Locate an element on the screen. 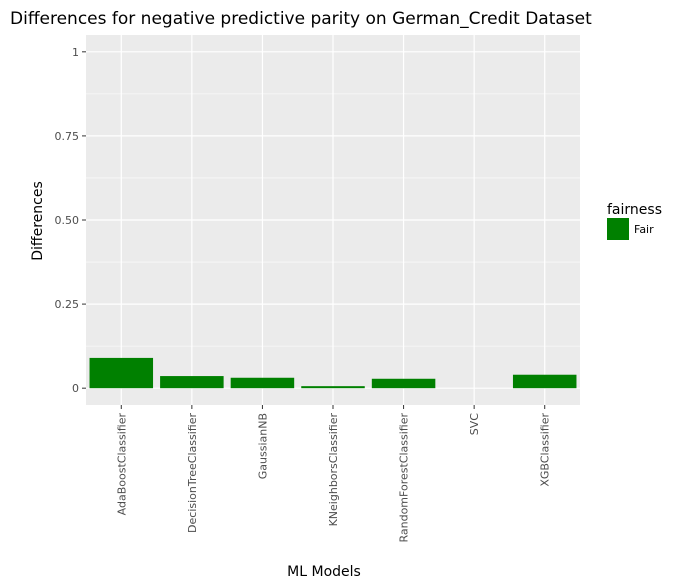  x-tick-label: KNeighborsClassifier is located at coordinates (333, 470).